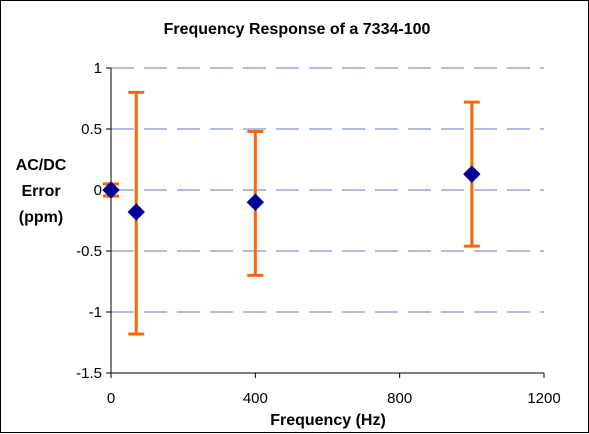 This screenshot has height=434, width=589. Describe the element at coordinates (89, 251) in the screenshot. I see `y-tick-label-3: -0.5` at that location.